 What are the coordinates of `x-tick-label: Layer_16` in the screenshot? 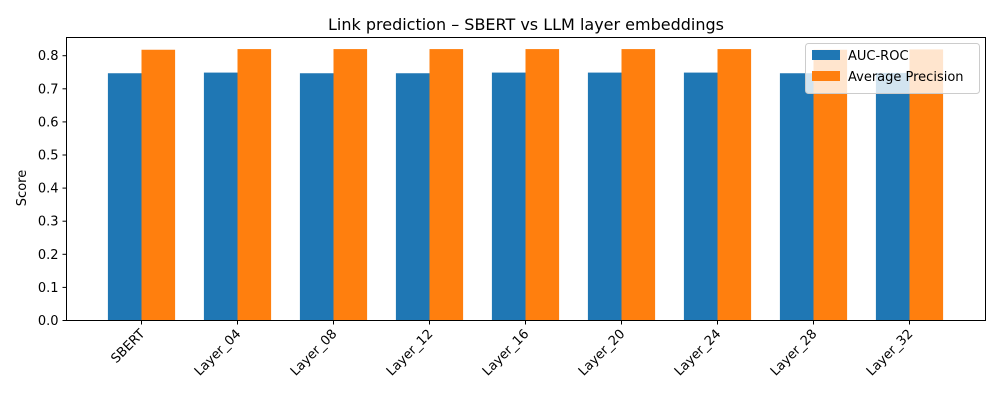 It's located at (506, 353).